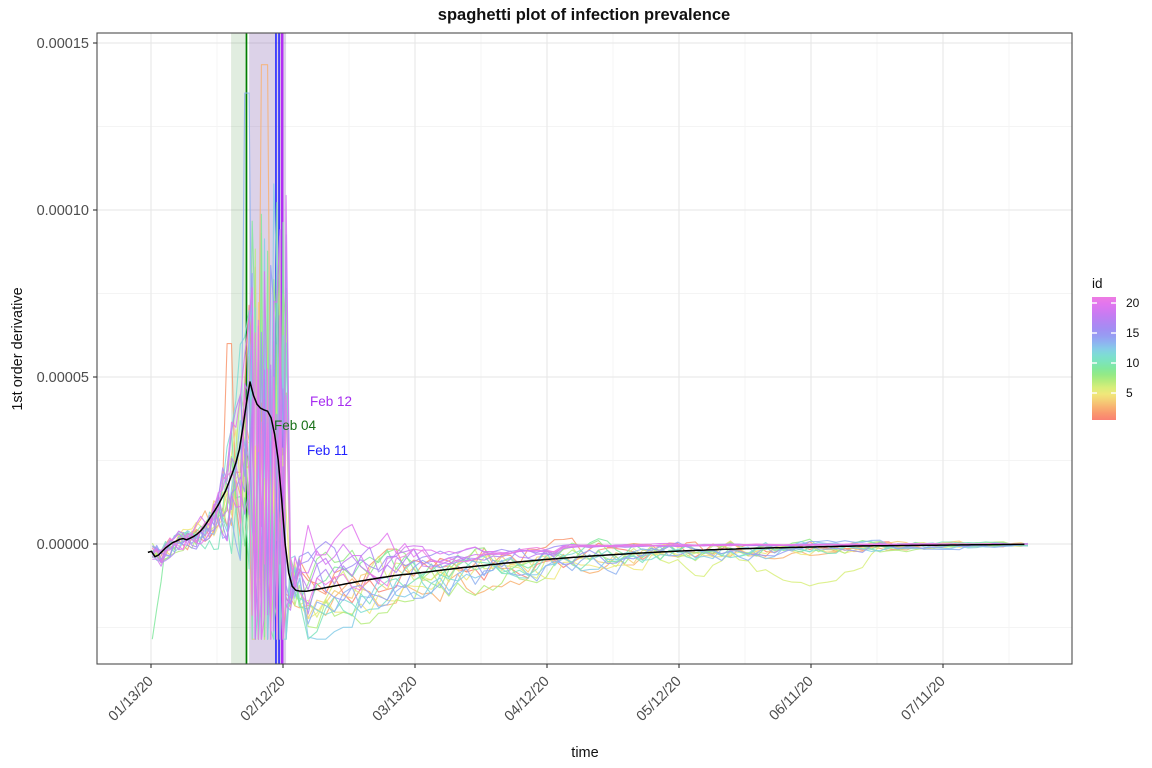 This screenshot has width=1152, height=768. Describe the element at coordinates (1097, 283) in the screenshot. I see `legend-title: id` at that location.